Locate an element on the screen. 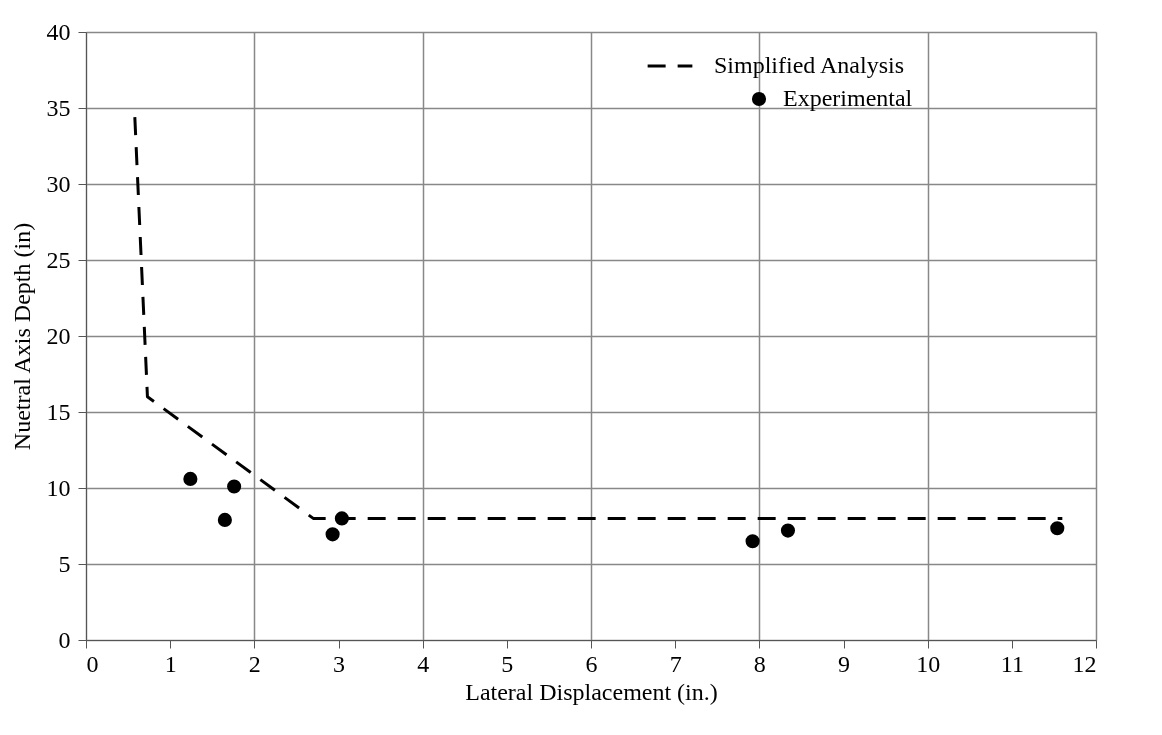 The width and height of the screenshot is (1162, 735). x-tick-label: 5 is located at coordinates (507, 663).